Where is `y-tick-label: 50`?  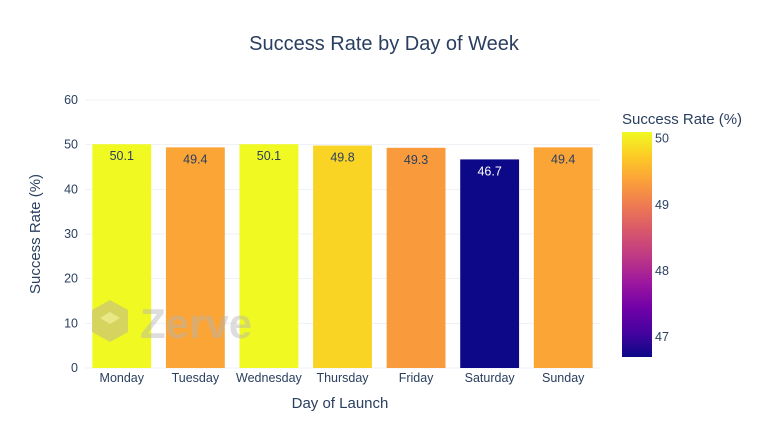
y-tick-label: 50 is located at coordinates (71, 145).